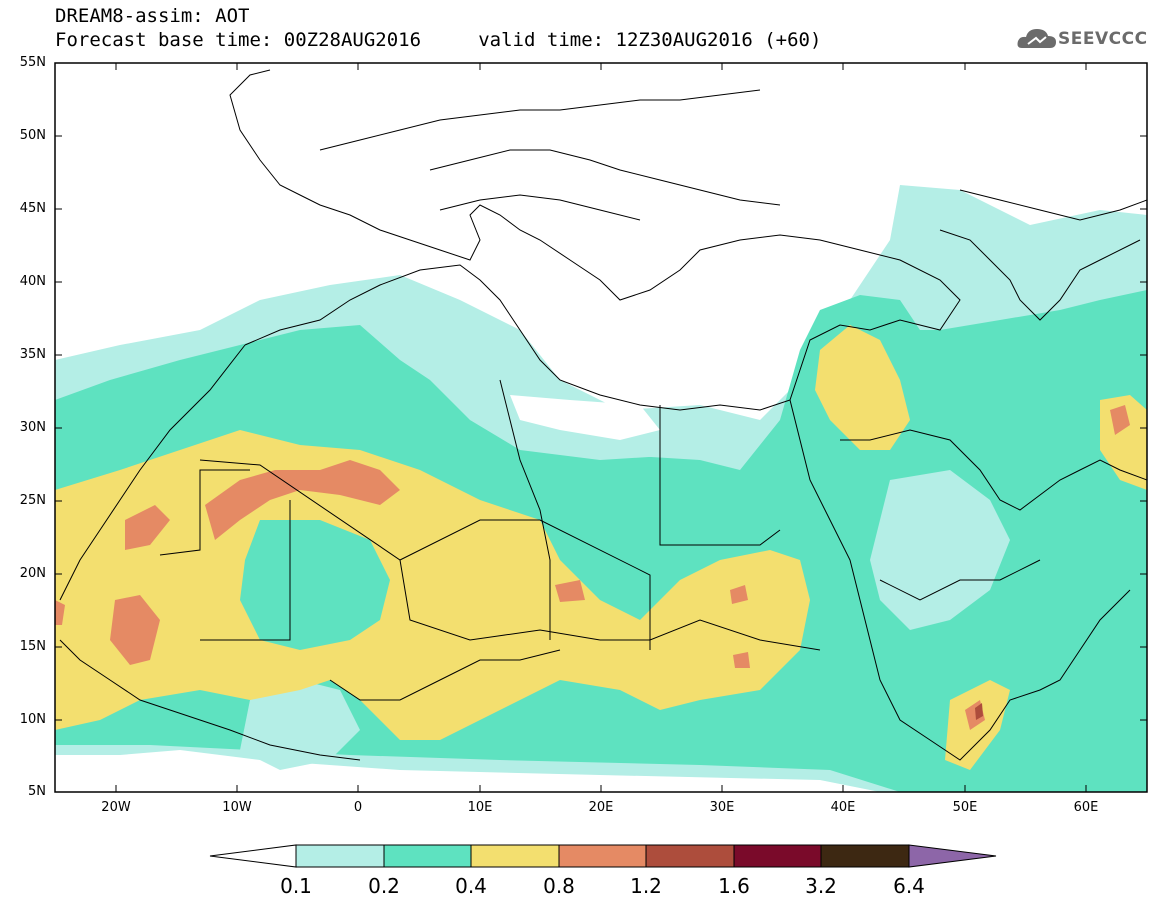  What do you see at coordinates (952, 856) in the screenshot?
I see `colorbar-over-triangle` at bounding box center [952, 856].